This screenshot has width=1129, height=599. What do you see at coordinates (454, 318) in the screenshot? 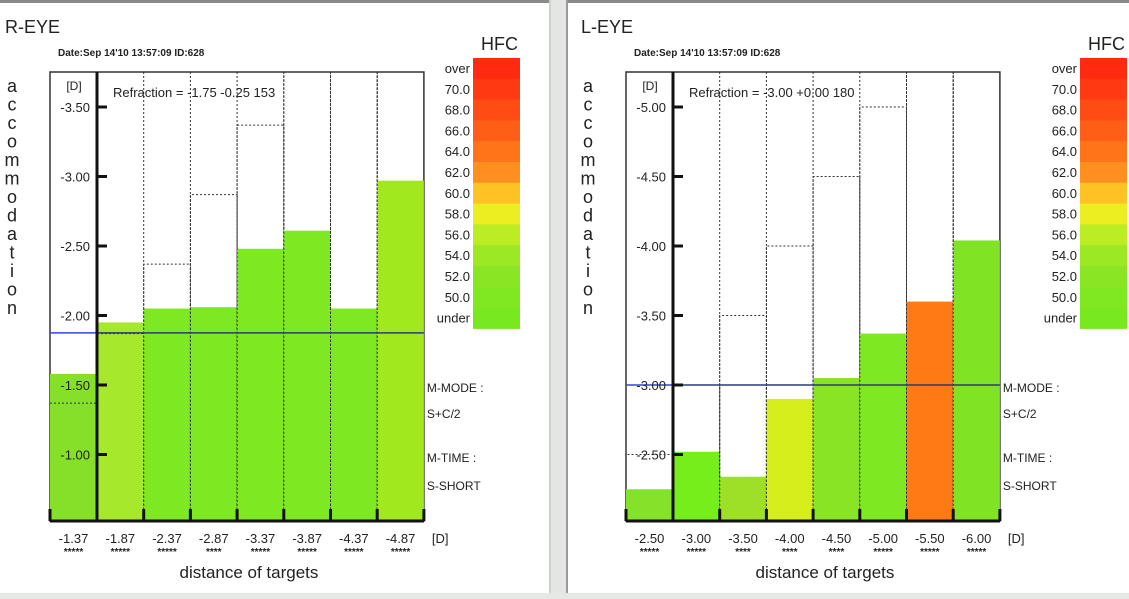
I see `hfc-legend-label: under` at bounding box center [454, 318].